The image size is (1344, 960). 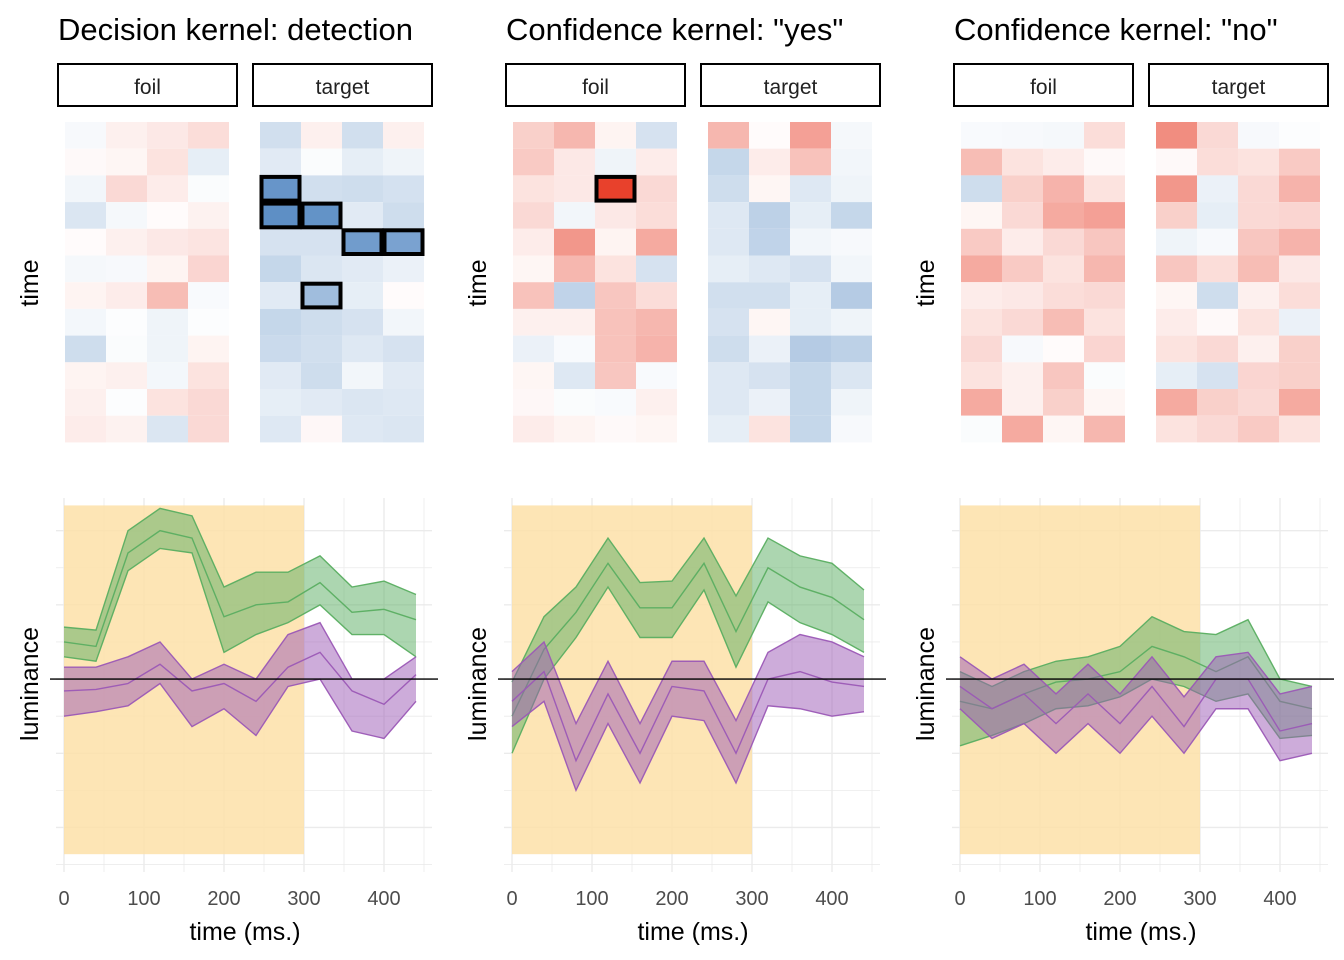 What do you see at coordinates (63, 899) in the screenshot?
I see `x-tick-label: 0` at bounding box center [63, 899].